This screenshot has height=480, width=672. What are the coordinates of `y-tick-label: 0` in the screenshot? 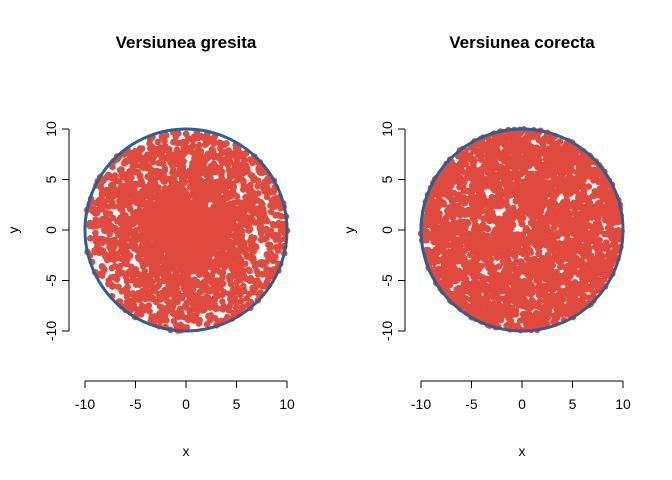 It's located at (51, 230).